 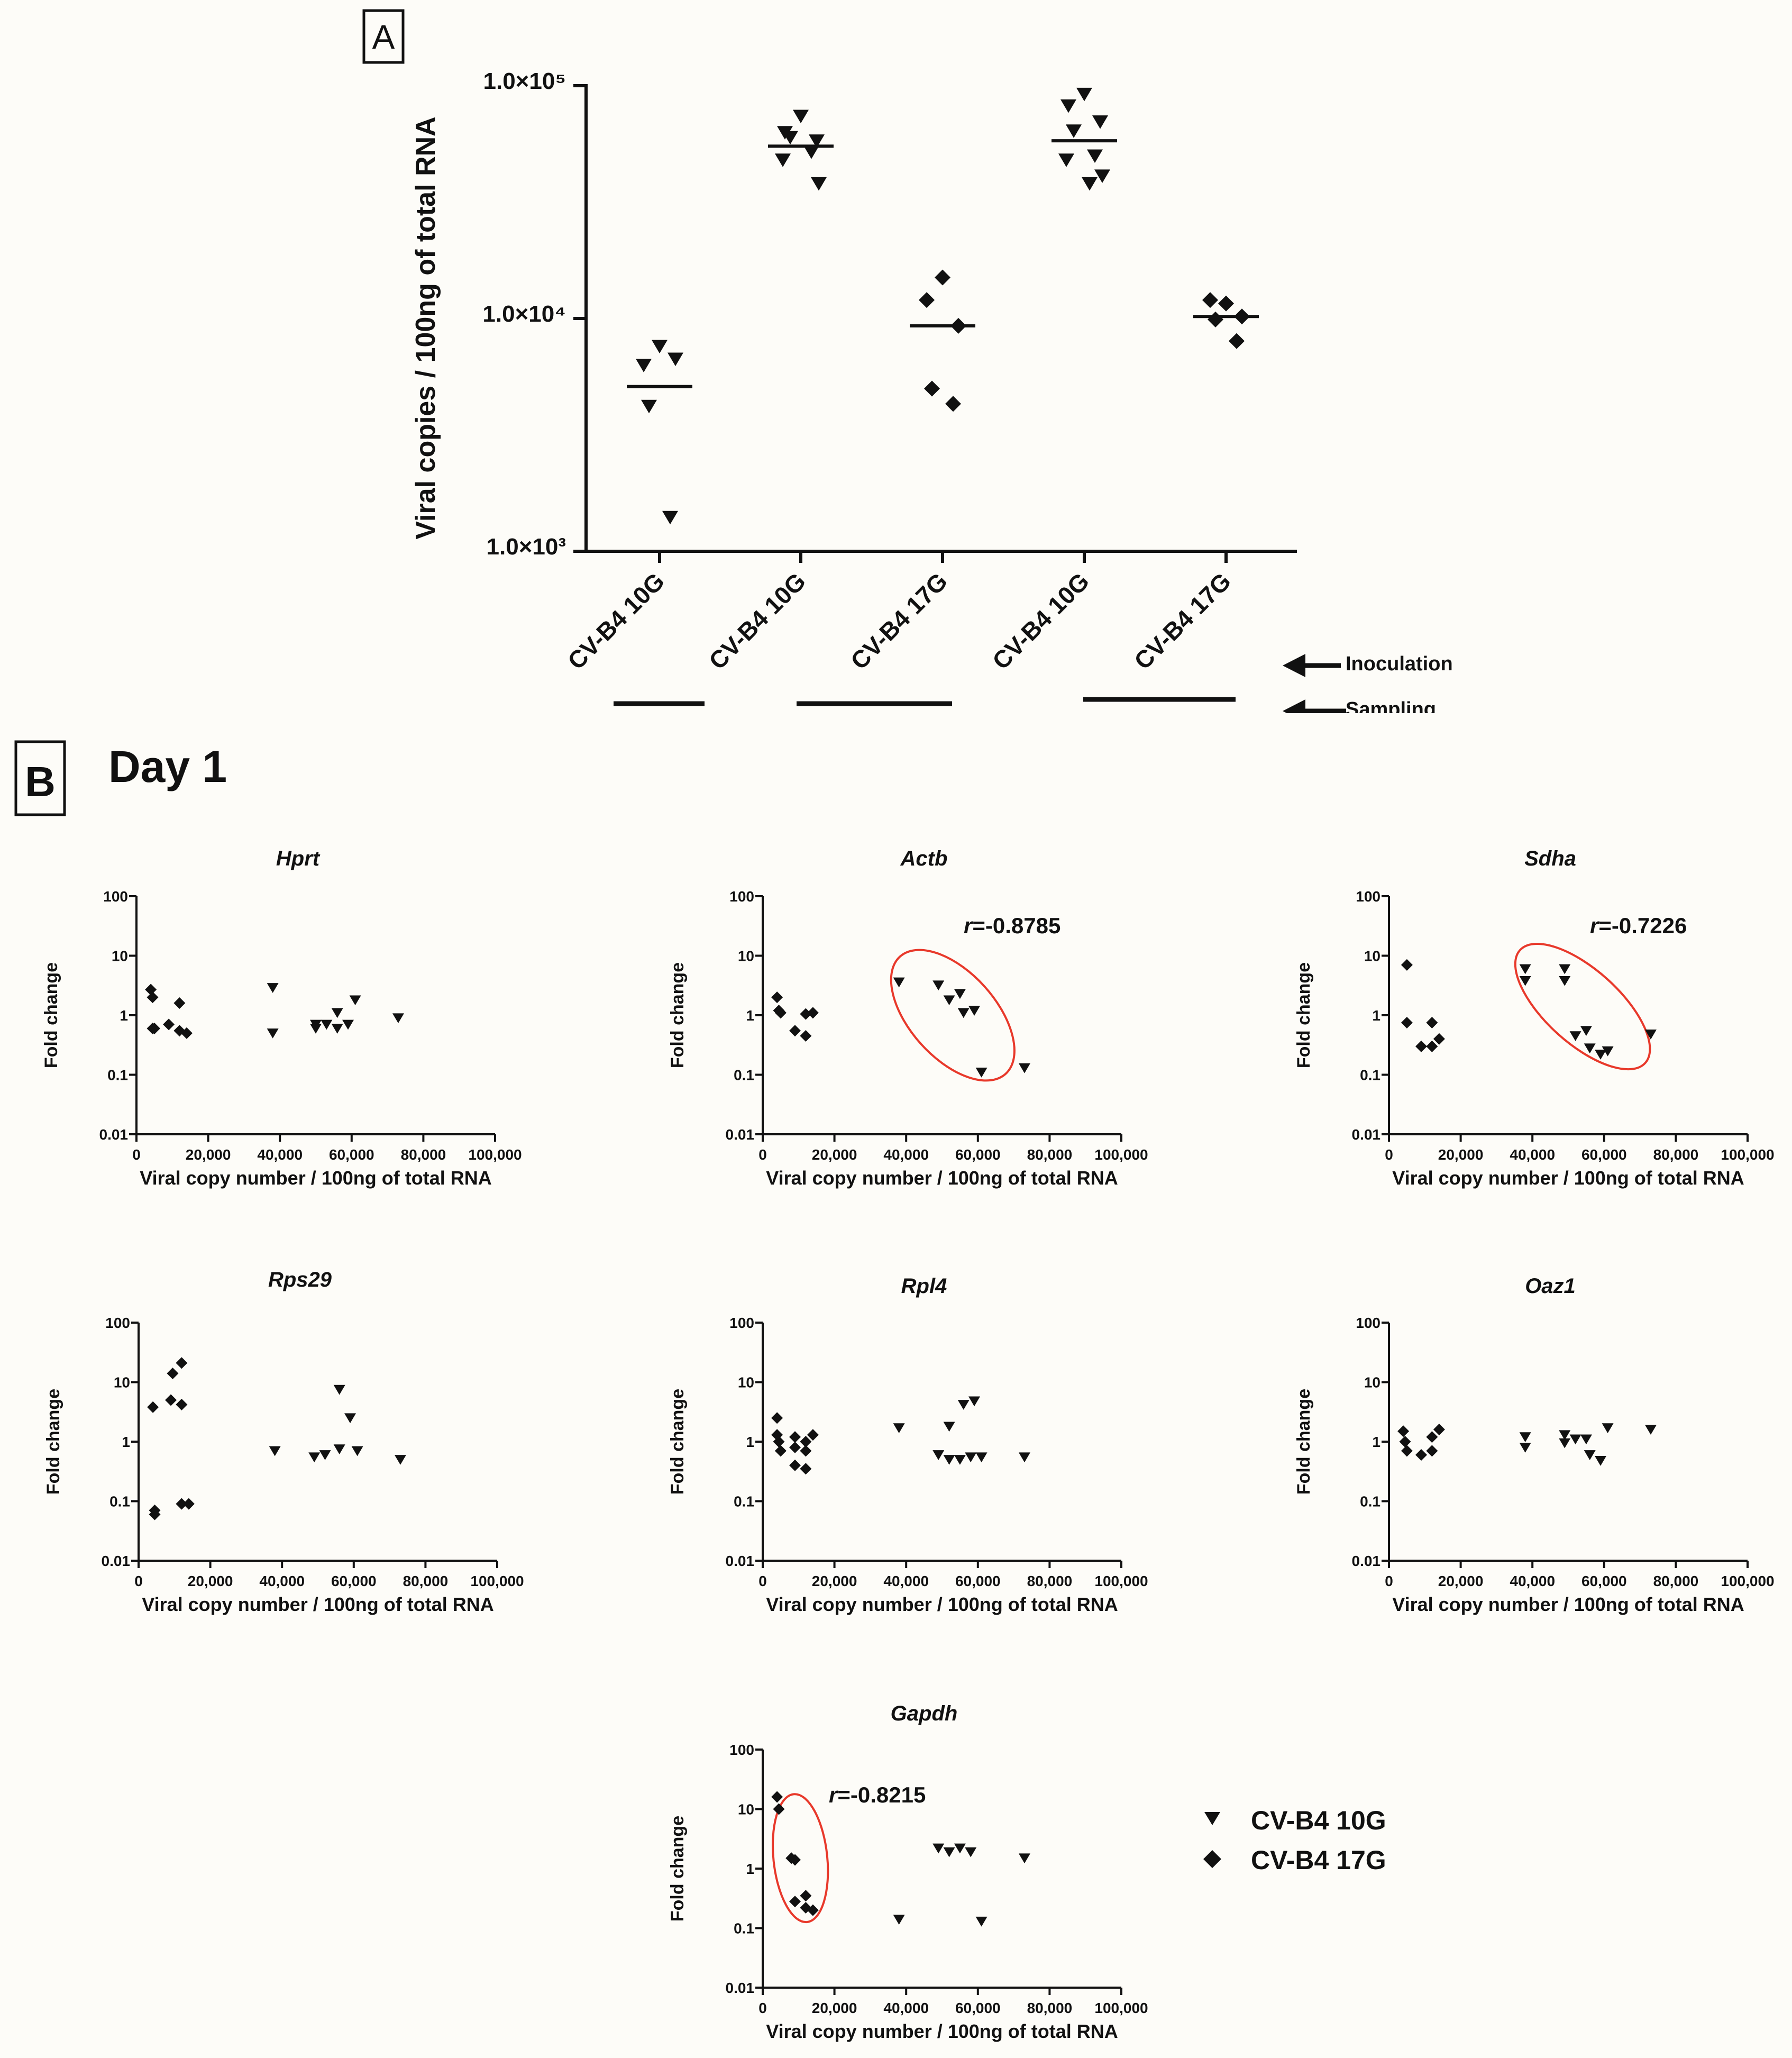 I want to click on correlation-label: r=-0.7226, so click(x=1638, y=925).